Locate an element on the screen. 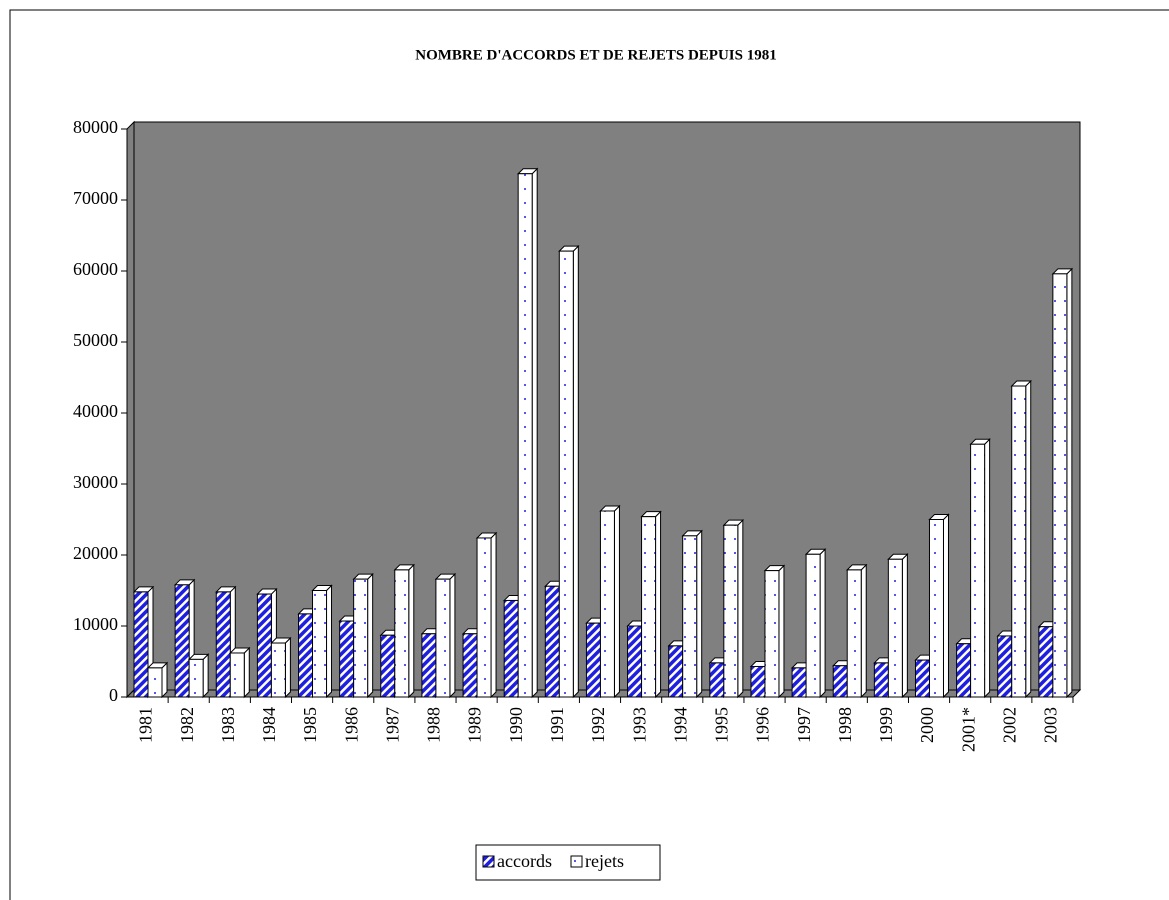 The height and width of the screenshot is (900, 1169). x-tick-label: 1997 is located at coordinates (804, 725).